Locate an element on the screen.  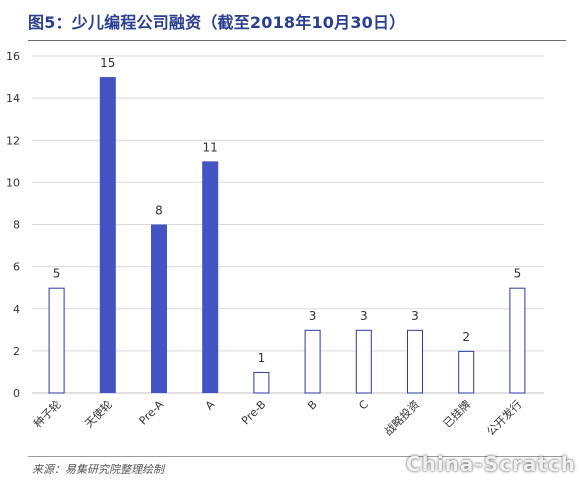
x-tick-label: 种子轮 is located at coordinates (46, 413).